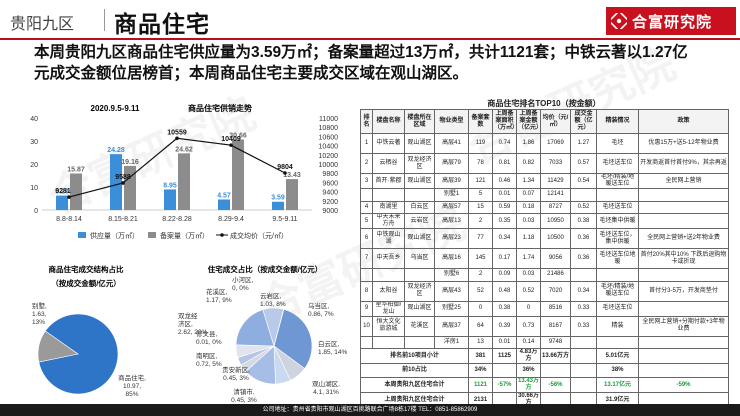  Describe the element at coordinates (236, 378) in the screenshot. I see `pie-label: 0.45, 3%` at that location.